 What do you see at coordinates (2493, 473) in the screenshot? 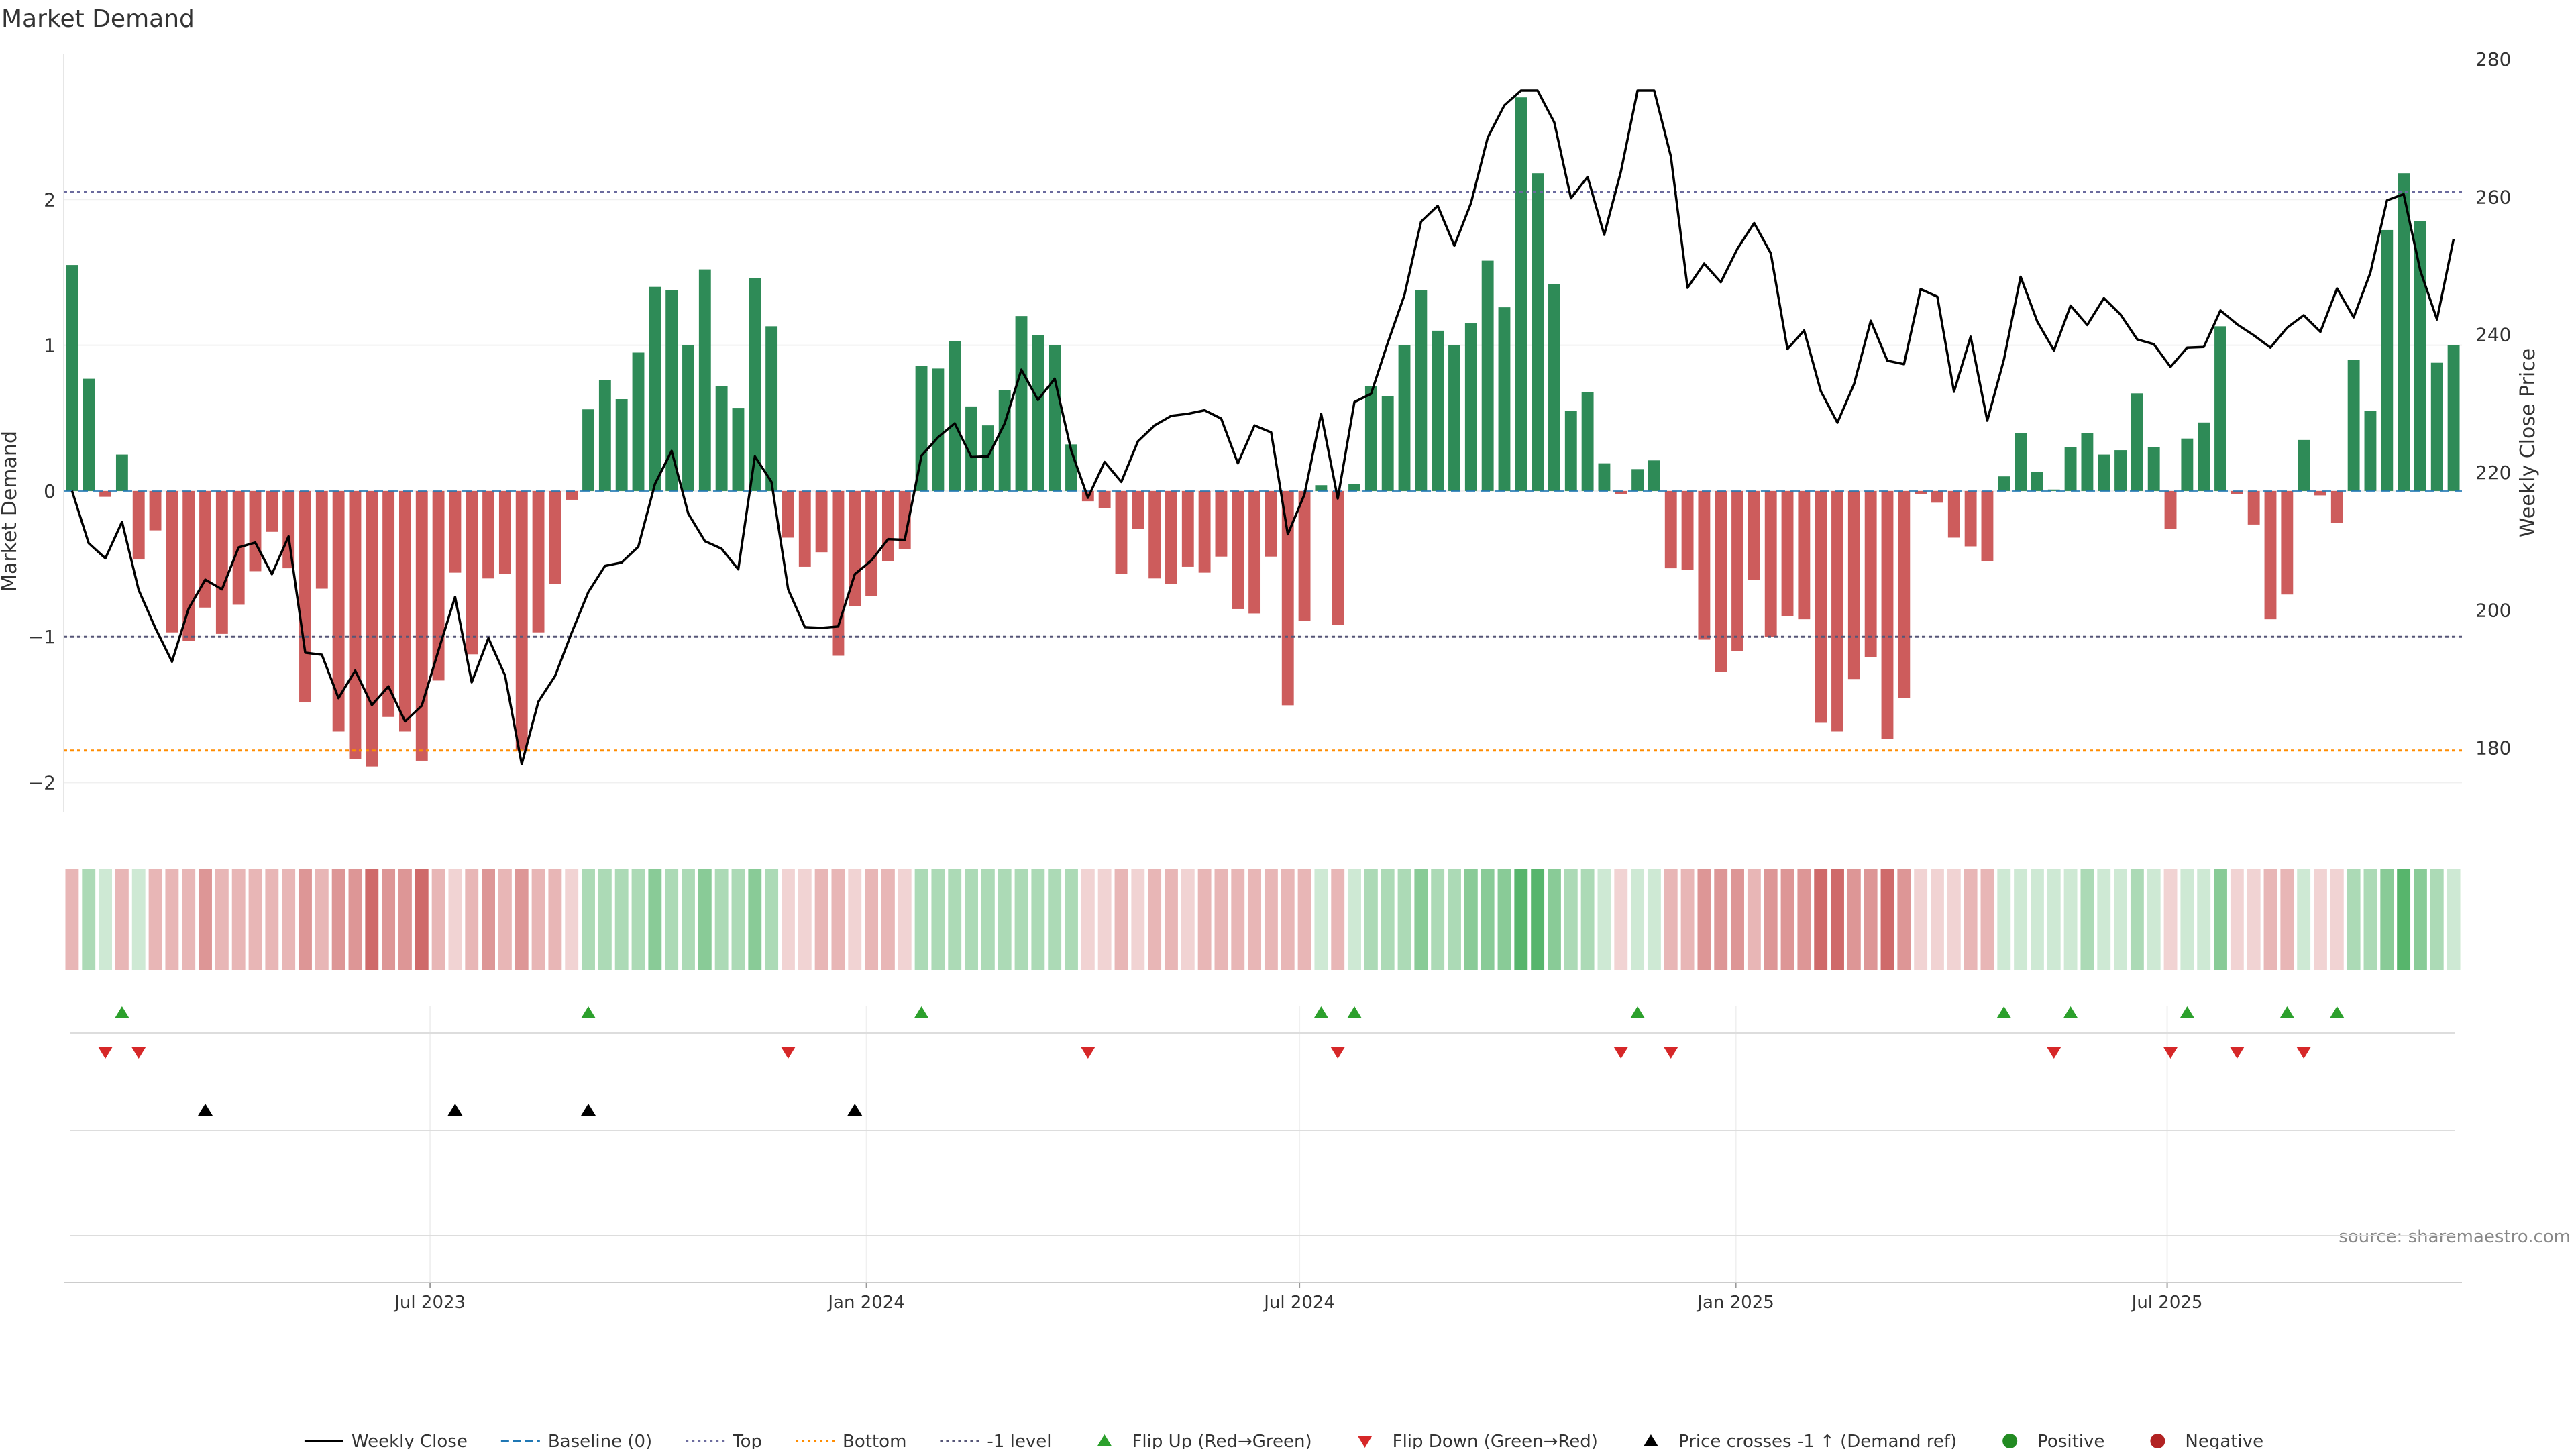
I see `y2-tick-label: 220` at bounding box center [2493, 473].